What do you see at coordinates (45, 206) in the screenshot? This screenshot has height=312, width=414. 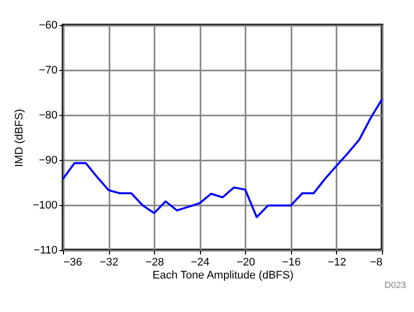 I see `y-tick-label: −100` at bounding box center [45, 206].